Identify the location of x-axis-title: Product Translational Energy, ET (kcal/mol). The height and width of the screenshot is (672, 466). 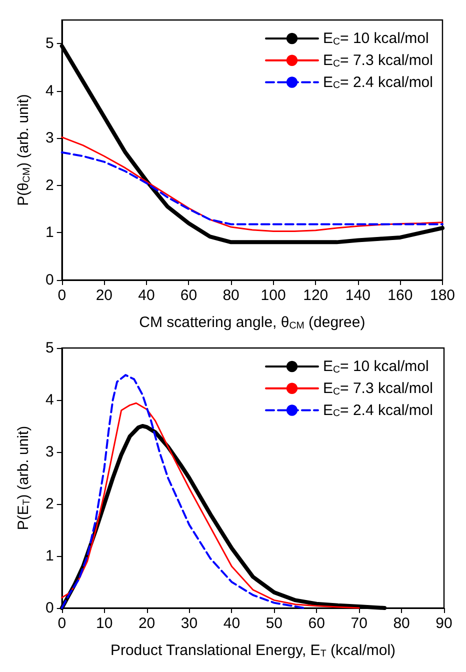
(253, 651).